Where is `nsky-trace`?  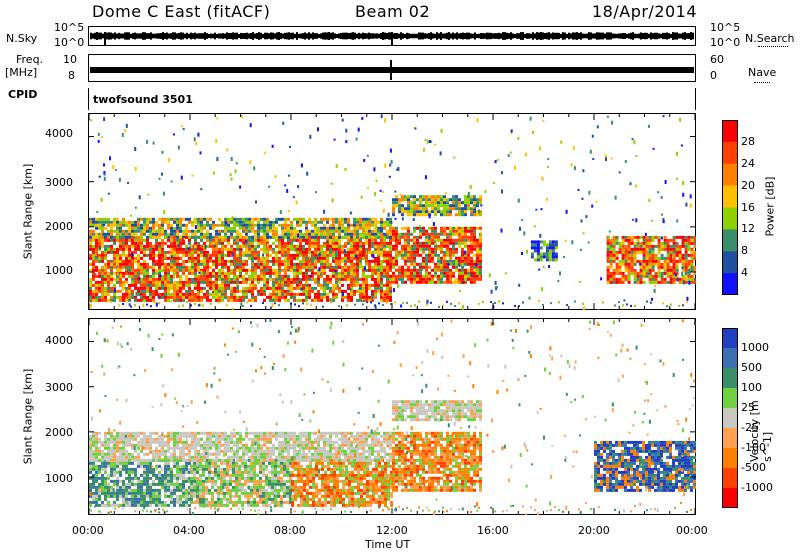 nsky-trace is located at coordinates (392, 39).